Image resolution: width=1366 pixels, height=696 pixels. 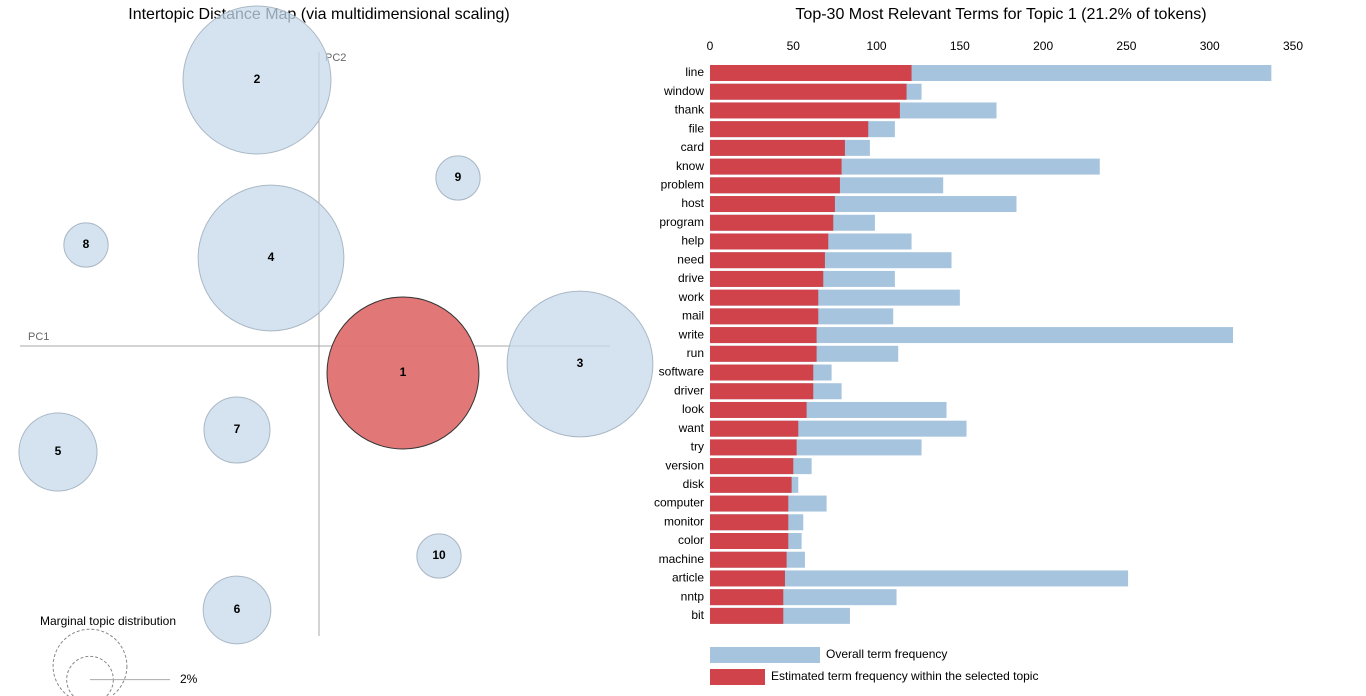 I want to click on topic-label: 6, so click(x=237, y=609).